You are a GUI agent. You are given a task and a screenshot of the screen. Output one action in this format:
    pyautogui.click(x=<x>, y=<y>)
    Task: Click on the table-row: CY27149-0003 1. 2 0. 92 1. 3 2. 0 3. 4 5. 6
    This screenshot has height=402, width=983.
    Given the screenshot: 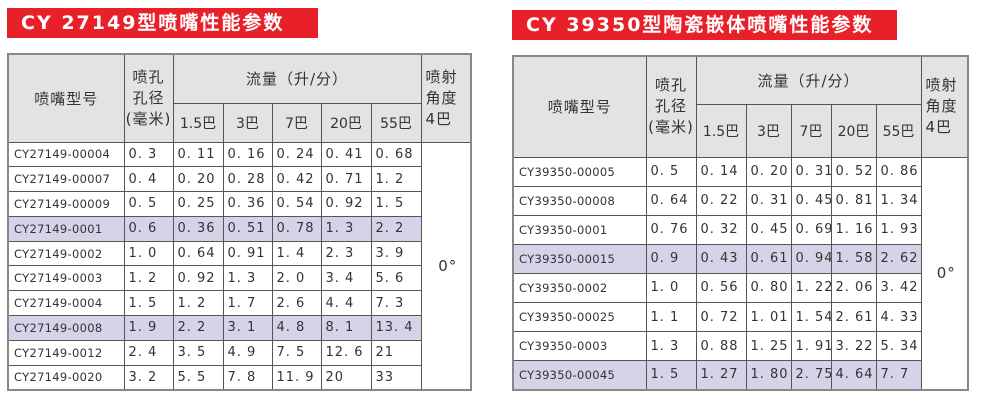 What is the action you would take?
    pyautogui.click(x=239, y=278)
    